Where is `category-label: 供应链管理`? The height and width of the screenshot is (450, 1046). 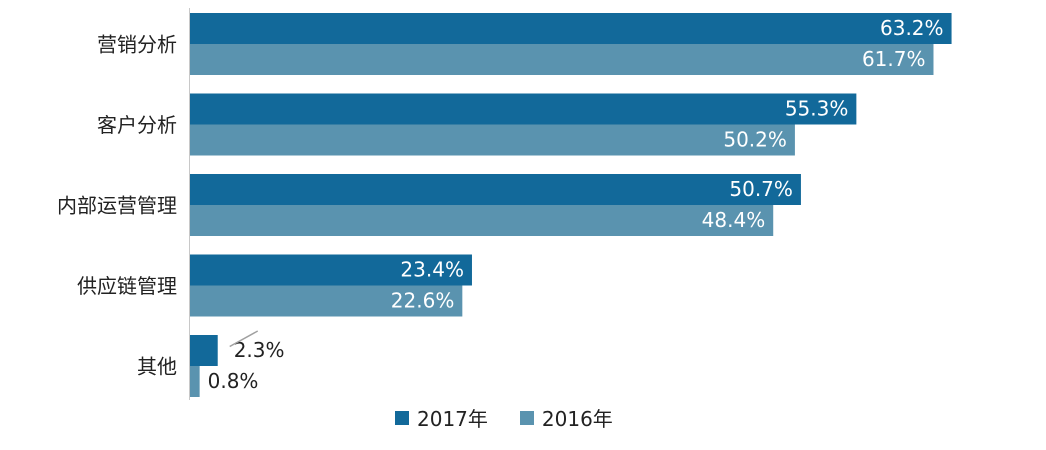
category-label: 供应链管理 is located at coordinates (127, 286).